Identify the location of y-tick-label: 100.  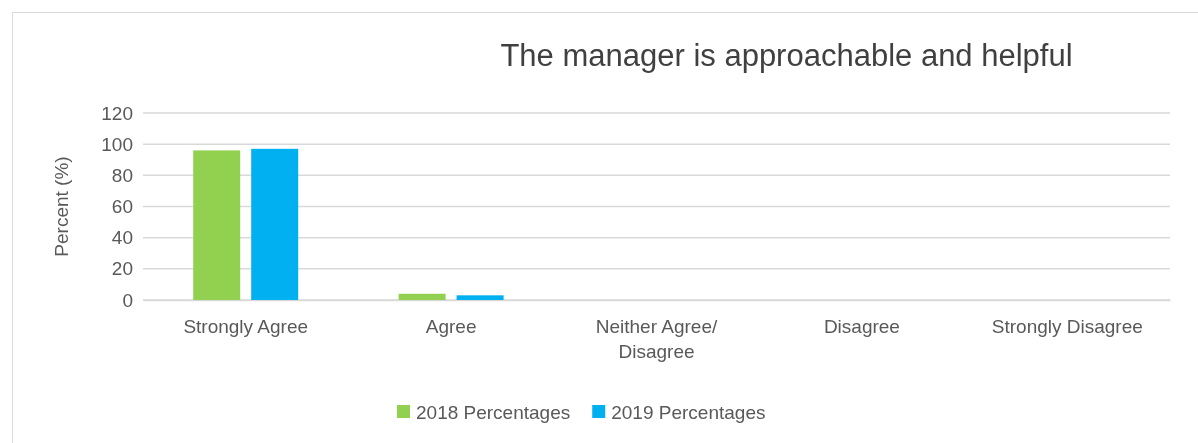
(117, 144).